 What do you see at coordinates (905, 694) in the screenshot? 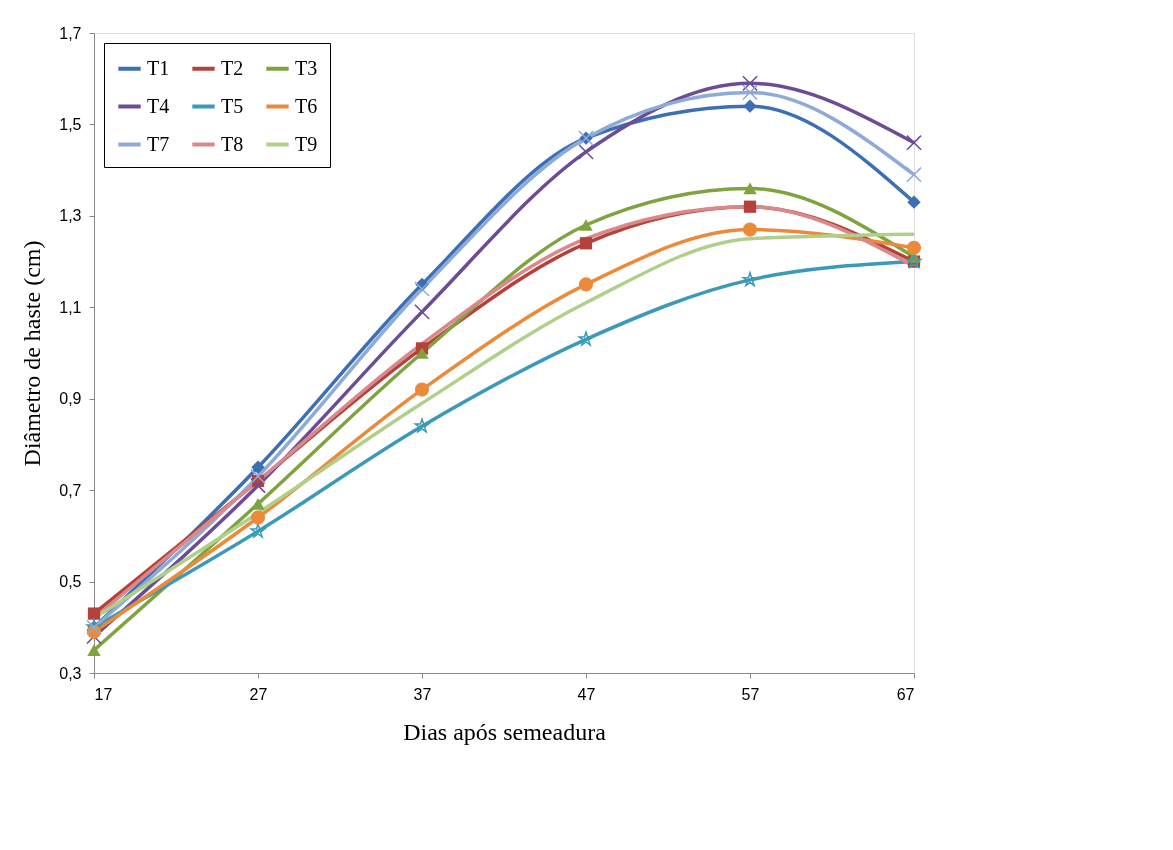
I see `x-tick-label: 67` at bounding box center [905, 694].